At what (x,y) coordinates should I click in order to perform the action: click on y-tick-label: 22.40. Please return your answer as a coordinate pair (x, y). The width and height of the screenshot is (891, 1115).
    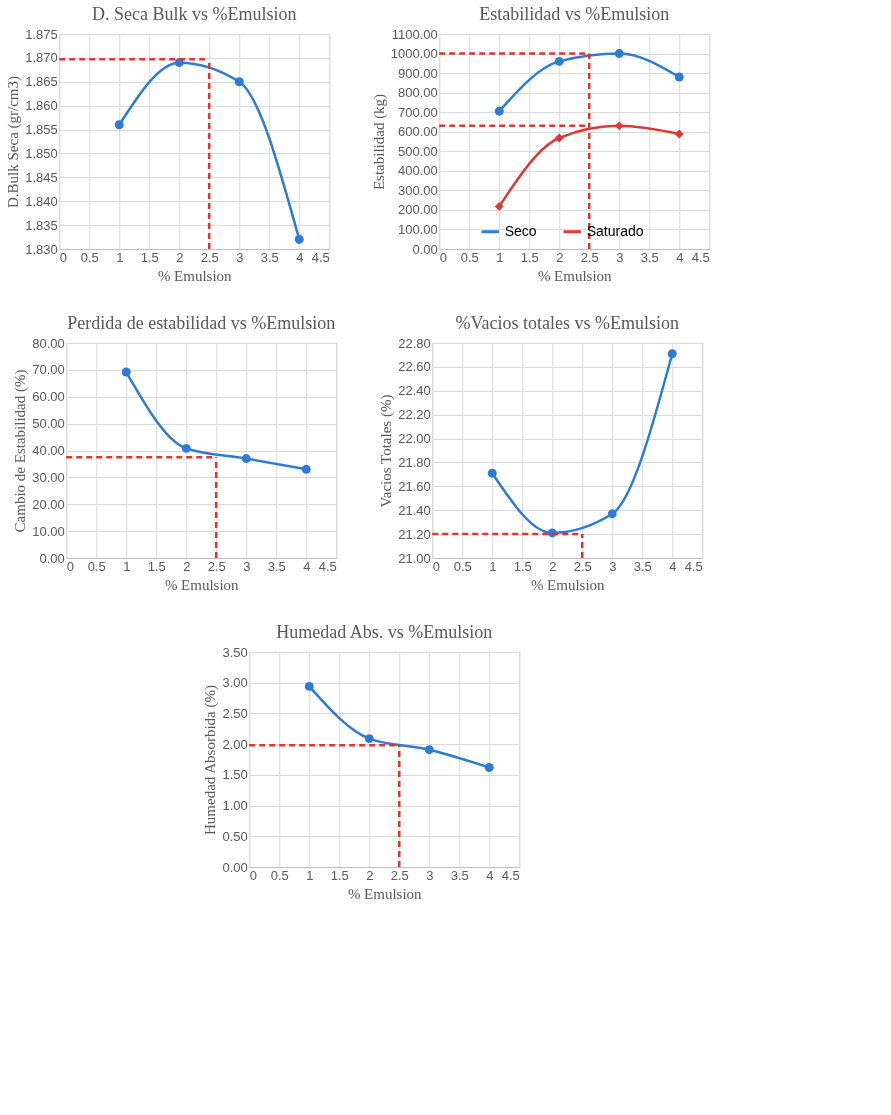
    Looking at the image, I should click on (414, 391).